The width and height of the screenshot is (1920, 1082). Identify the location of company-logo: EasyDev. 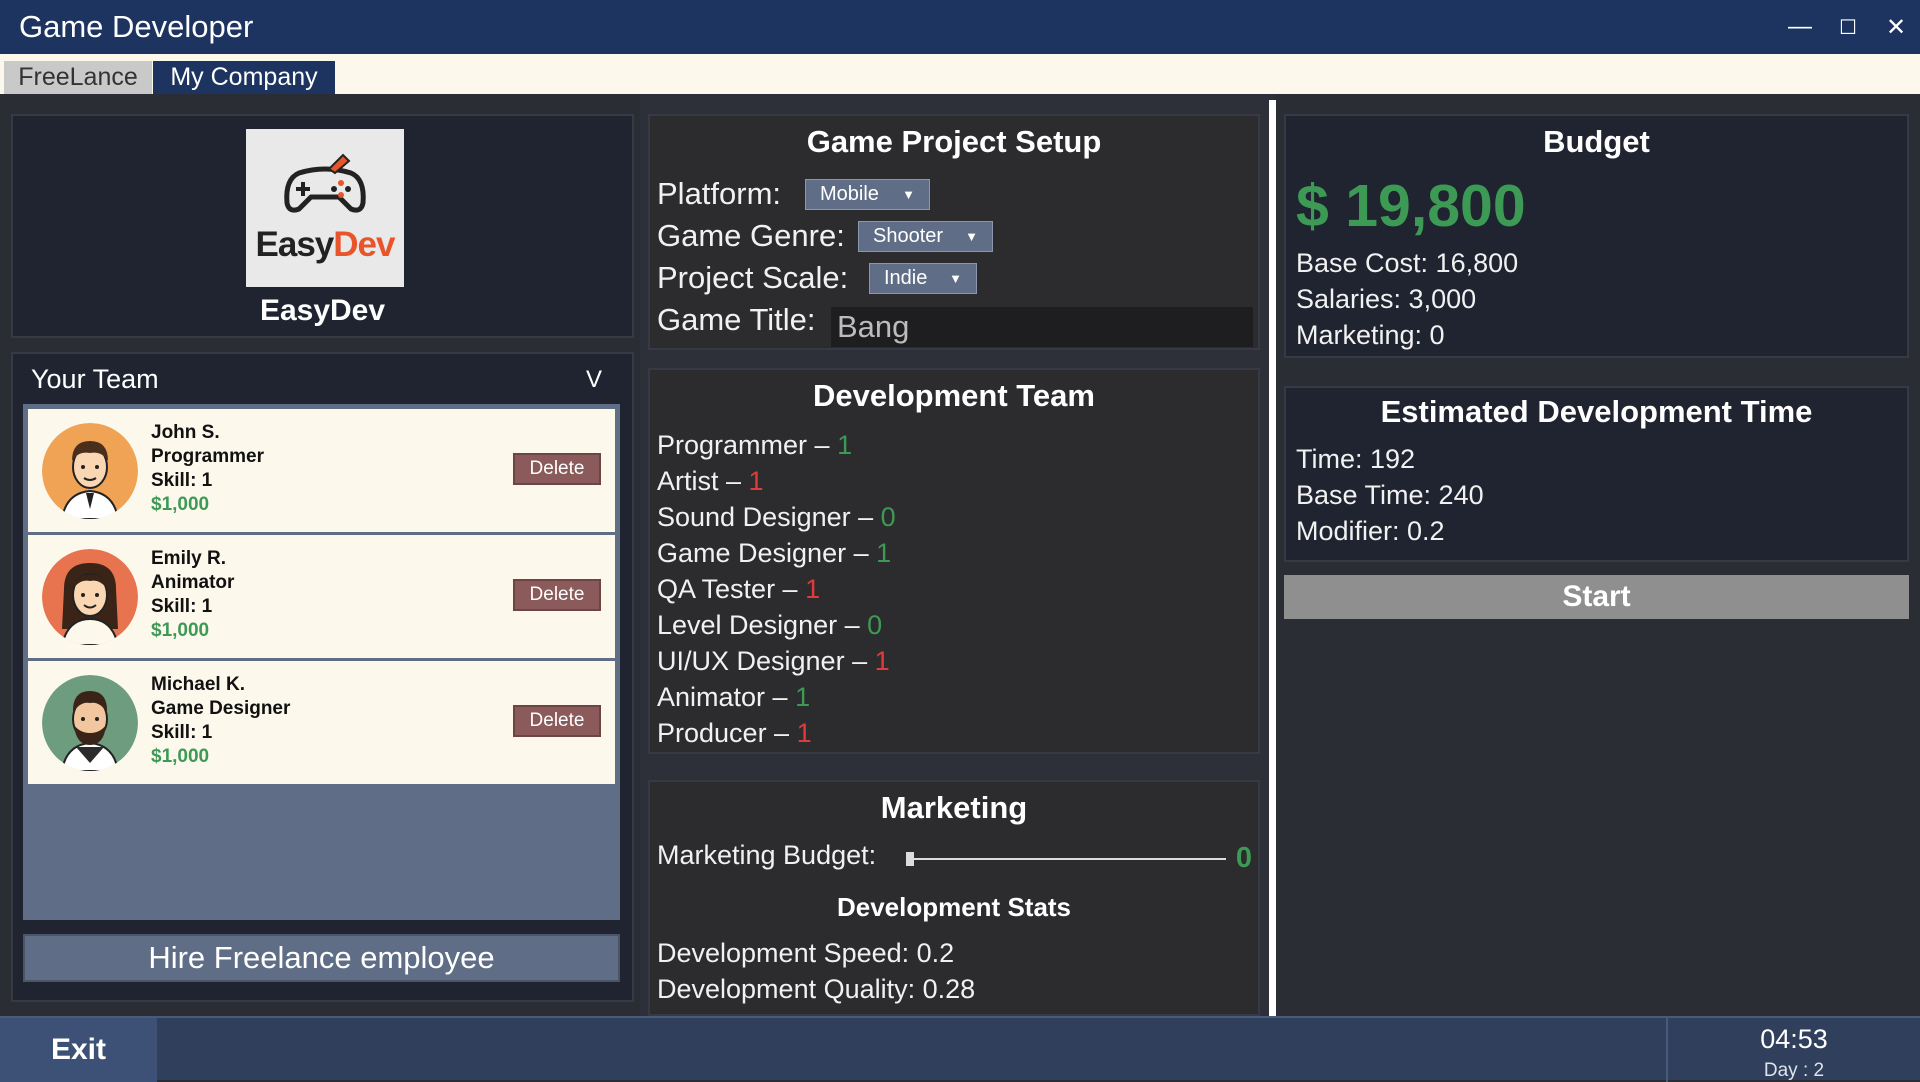
(325, 208).